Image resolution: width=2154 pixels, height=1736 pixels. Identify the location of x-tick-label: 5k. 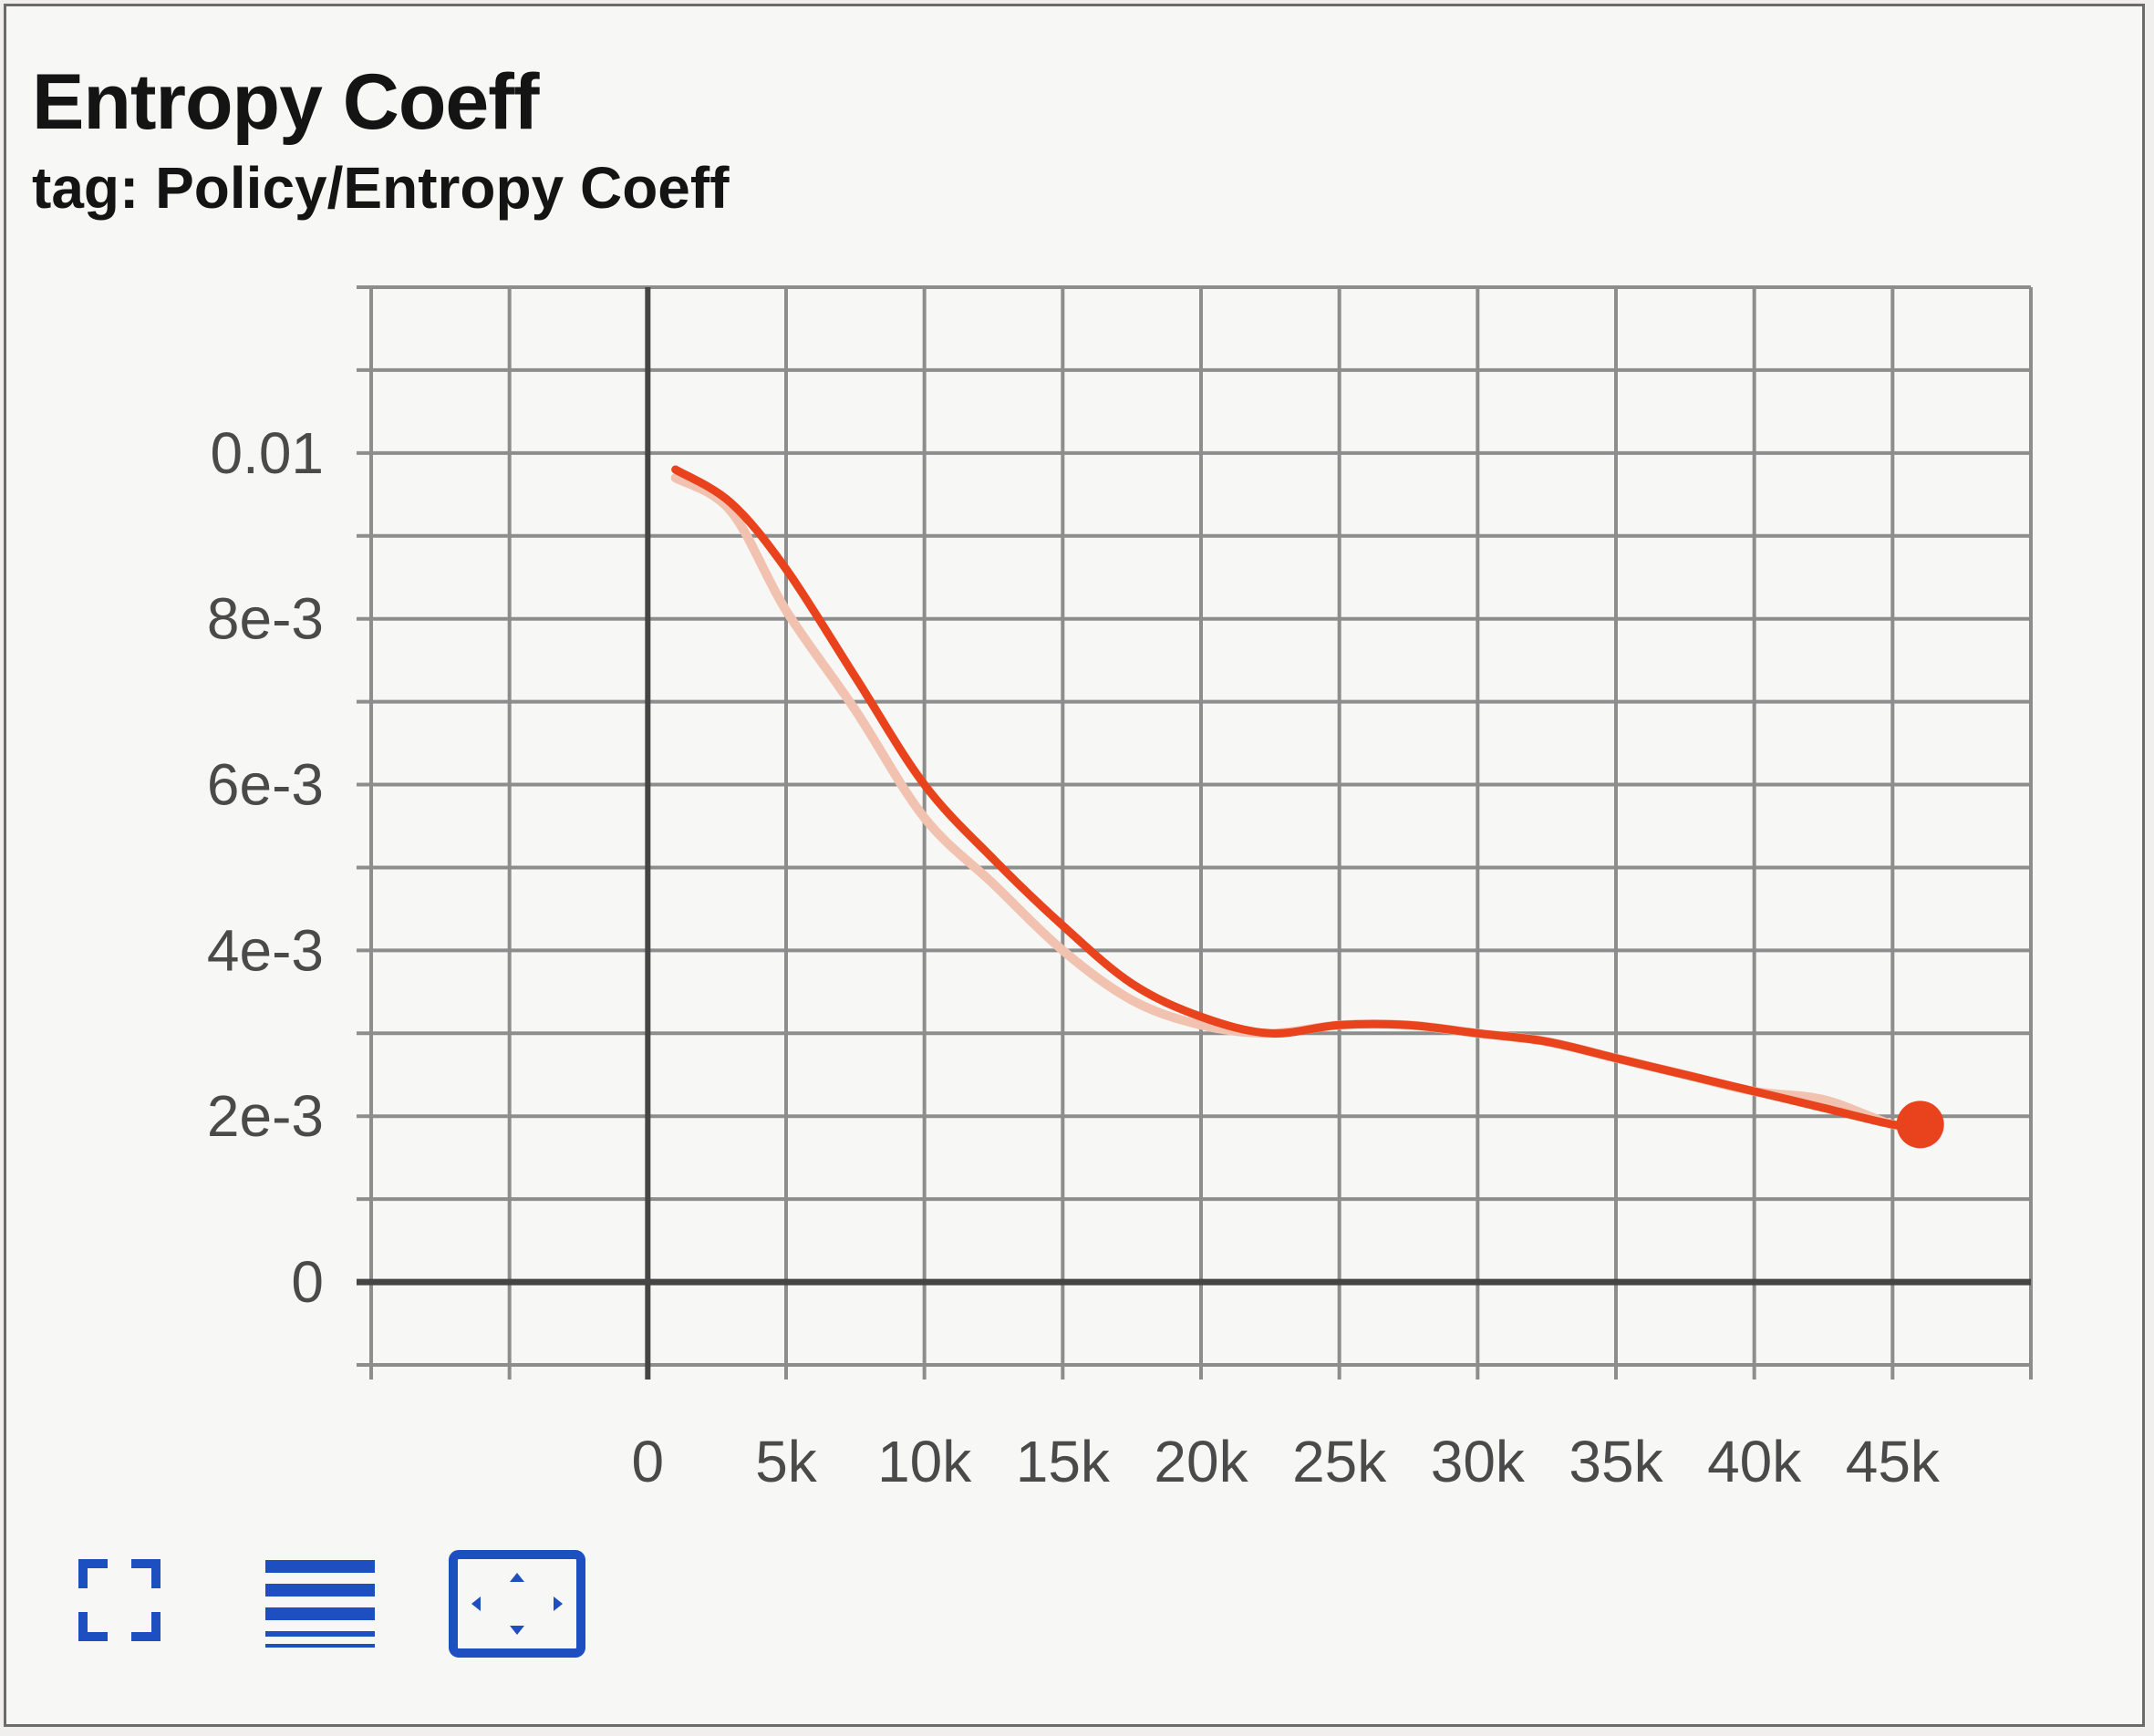
(786, 1461).